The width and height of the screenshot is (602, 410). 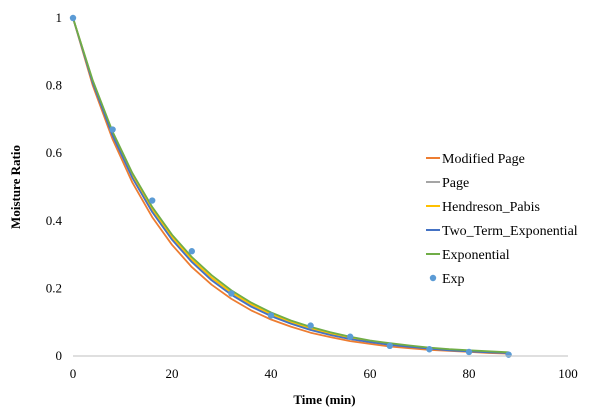 I want to click on y-tick-label: 1, so click(x=59, y=17).